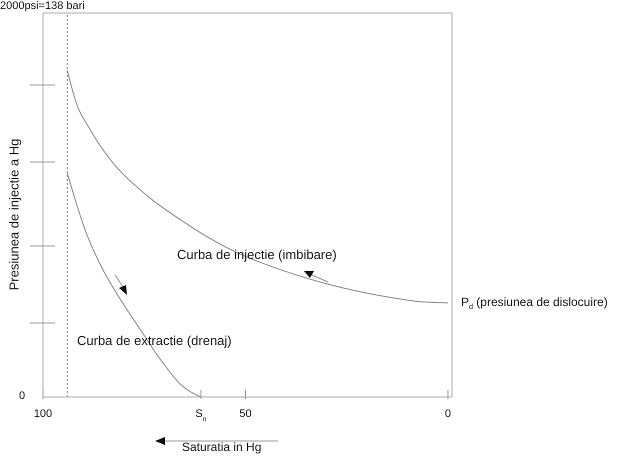 This screenshot has width=622, height=458. I want to click on x-tick-label: 50, so click(245, 414).